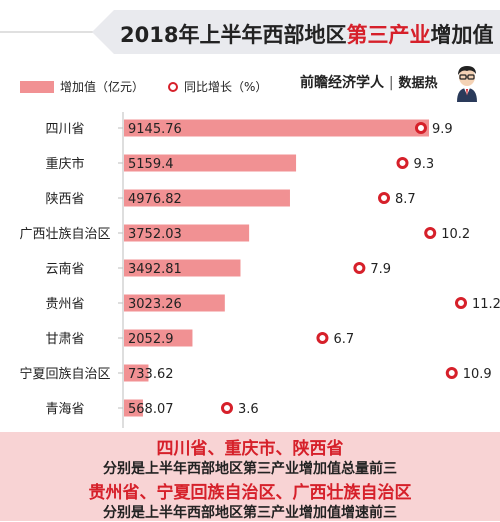 Image resolution: width=500 pixels, height=522 pixels. I want to click on brand-sub: 数据热, so click(418, 83).